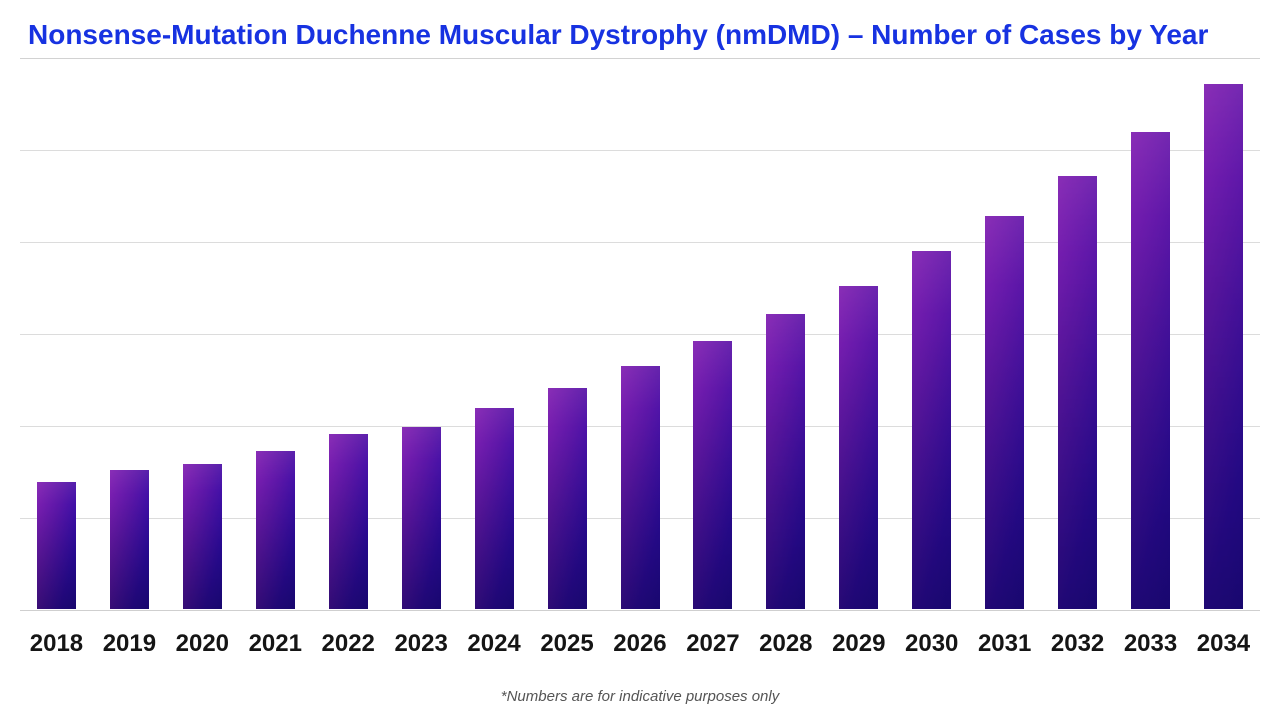  What do you see at coordinates (786, 643) in the screenshot?
I see `x-label-2028: 2028` at bounding box center [786, 643].